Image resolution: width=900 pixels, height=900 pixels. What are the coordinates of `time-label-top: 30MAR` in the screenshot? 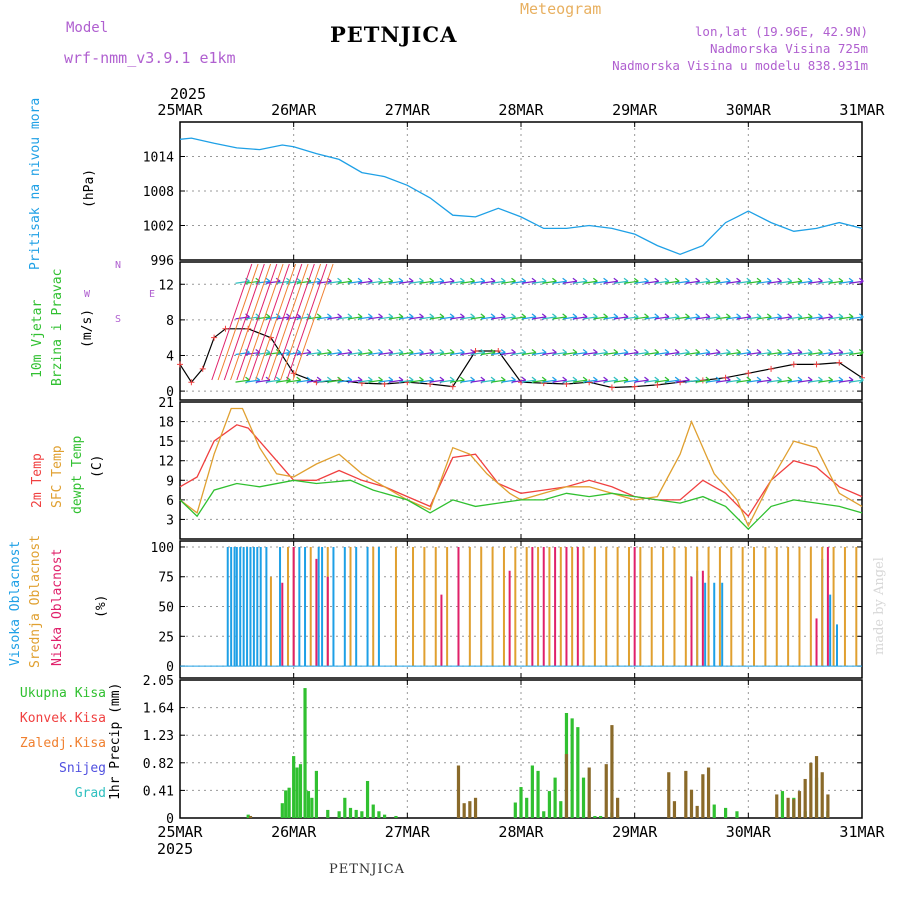 It's located at (749, 110).